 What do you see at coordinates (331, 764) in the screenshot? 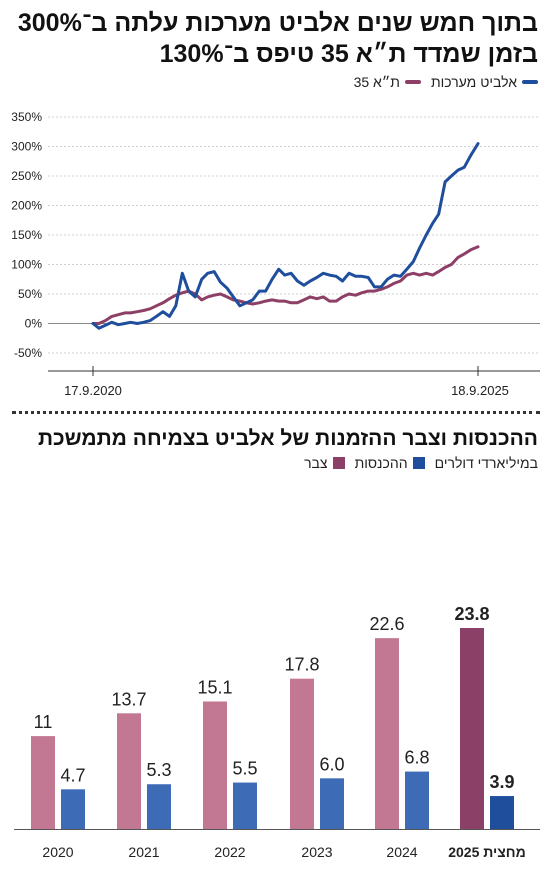
I see `data-label-revenue: 6.0` at bounding box center [331, 764].